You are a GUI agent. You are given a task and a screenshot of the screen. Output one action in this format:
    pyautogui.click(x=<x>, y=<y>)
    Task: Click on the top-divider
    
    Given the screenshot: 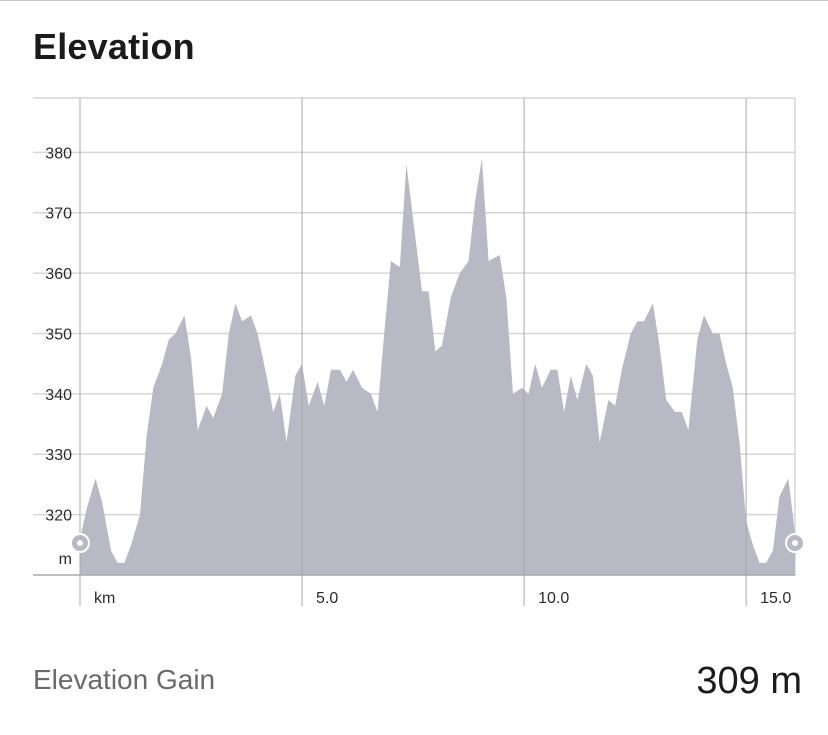 What is the action you would take?
    pyautogui.click(x=414, y=0)
    